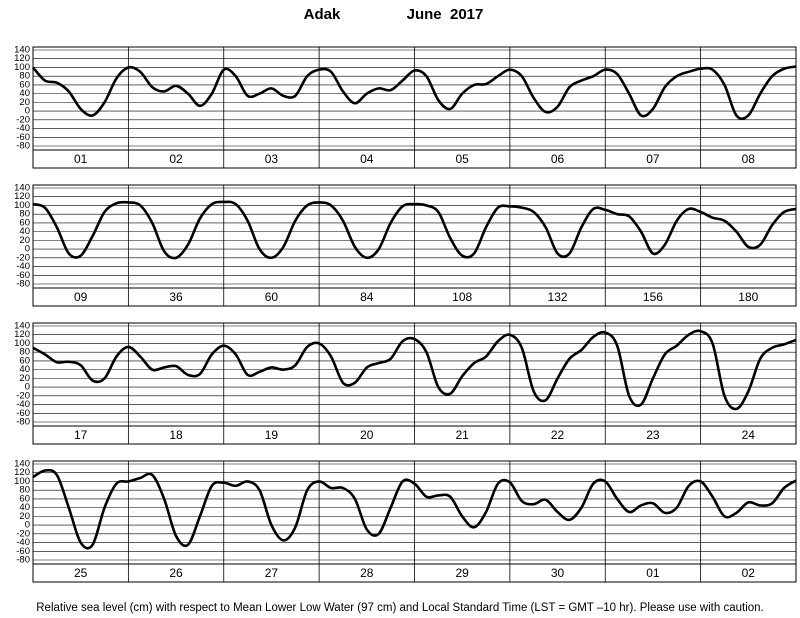 Image resolution: width=800 pixels, height=618 pixels. I want to click on x-tick-label: 06, so click(558, 159).